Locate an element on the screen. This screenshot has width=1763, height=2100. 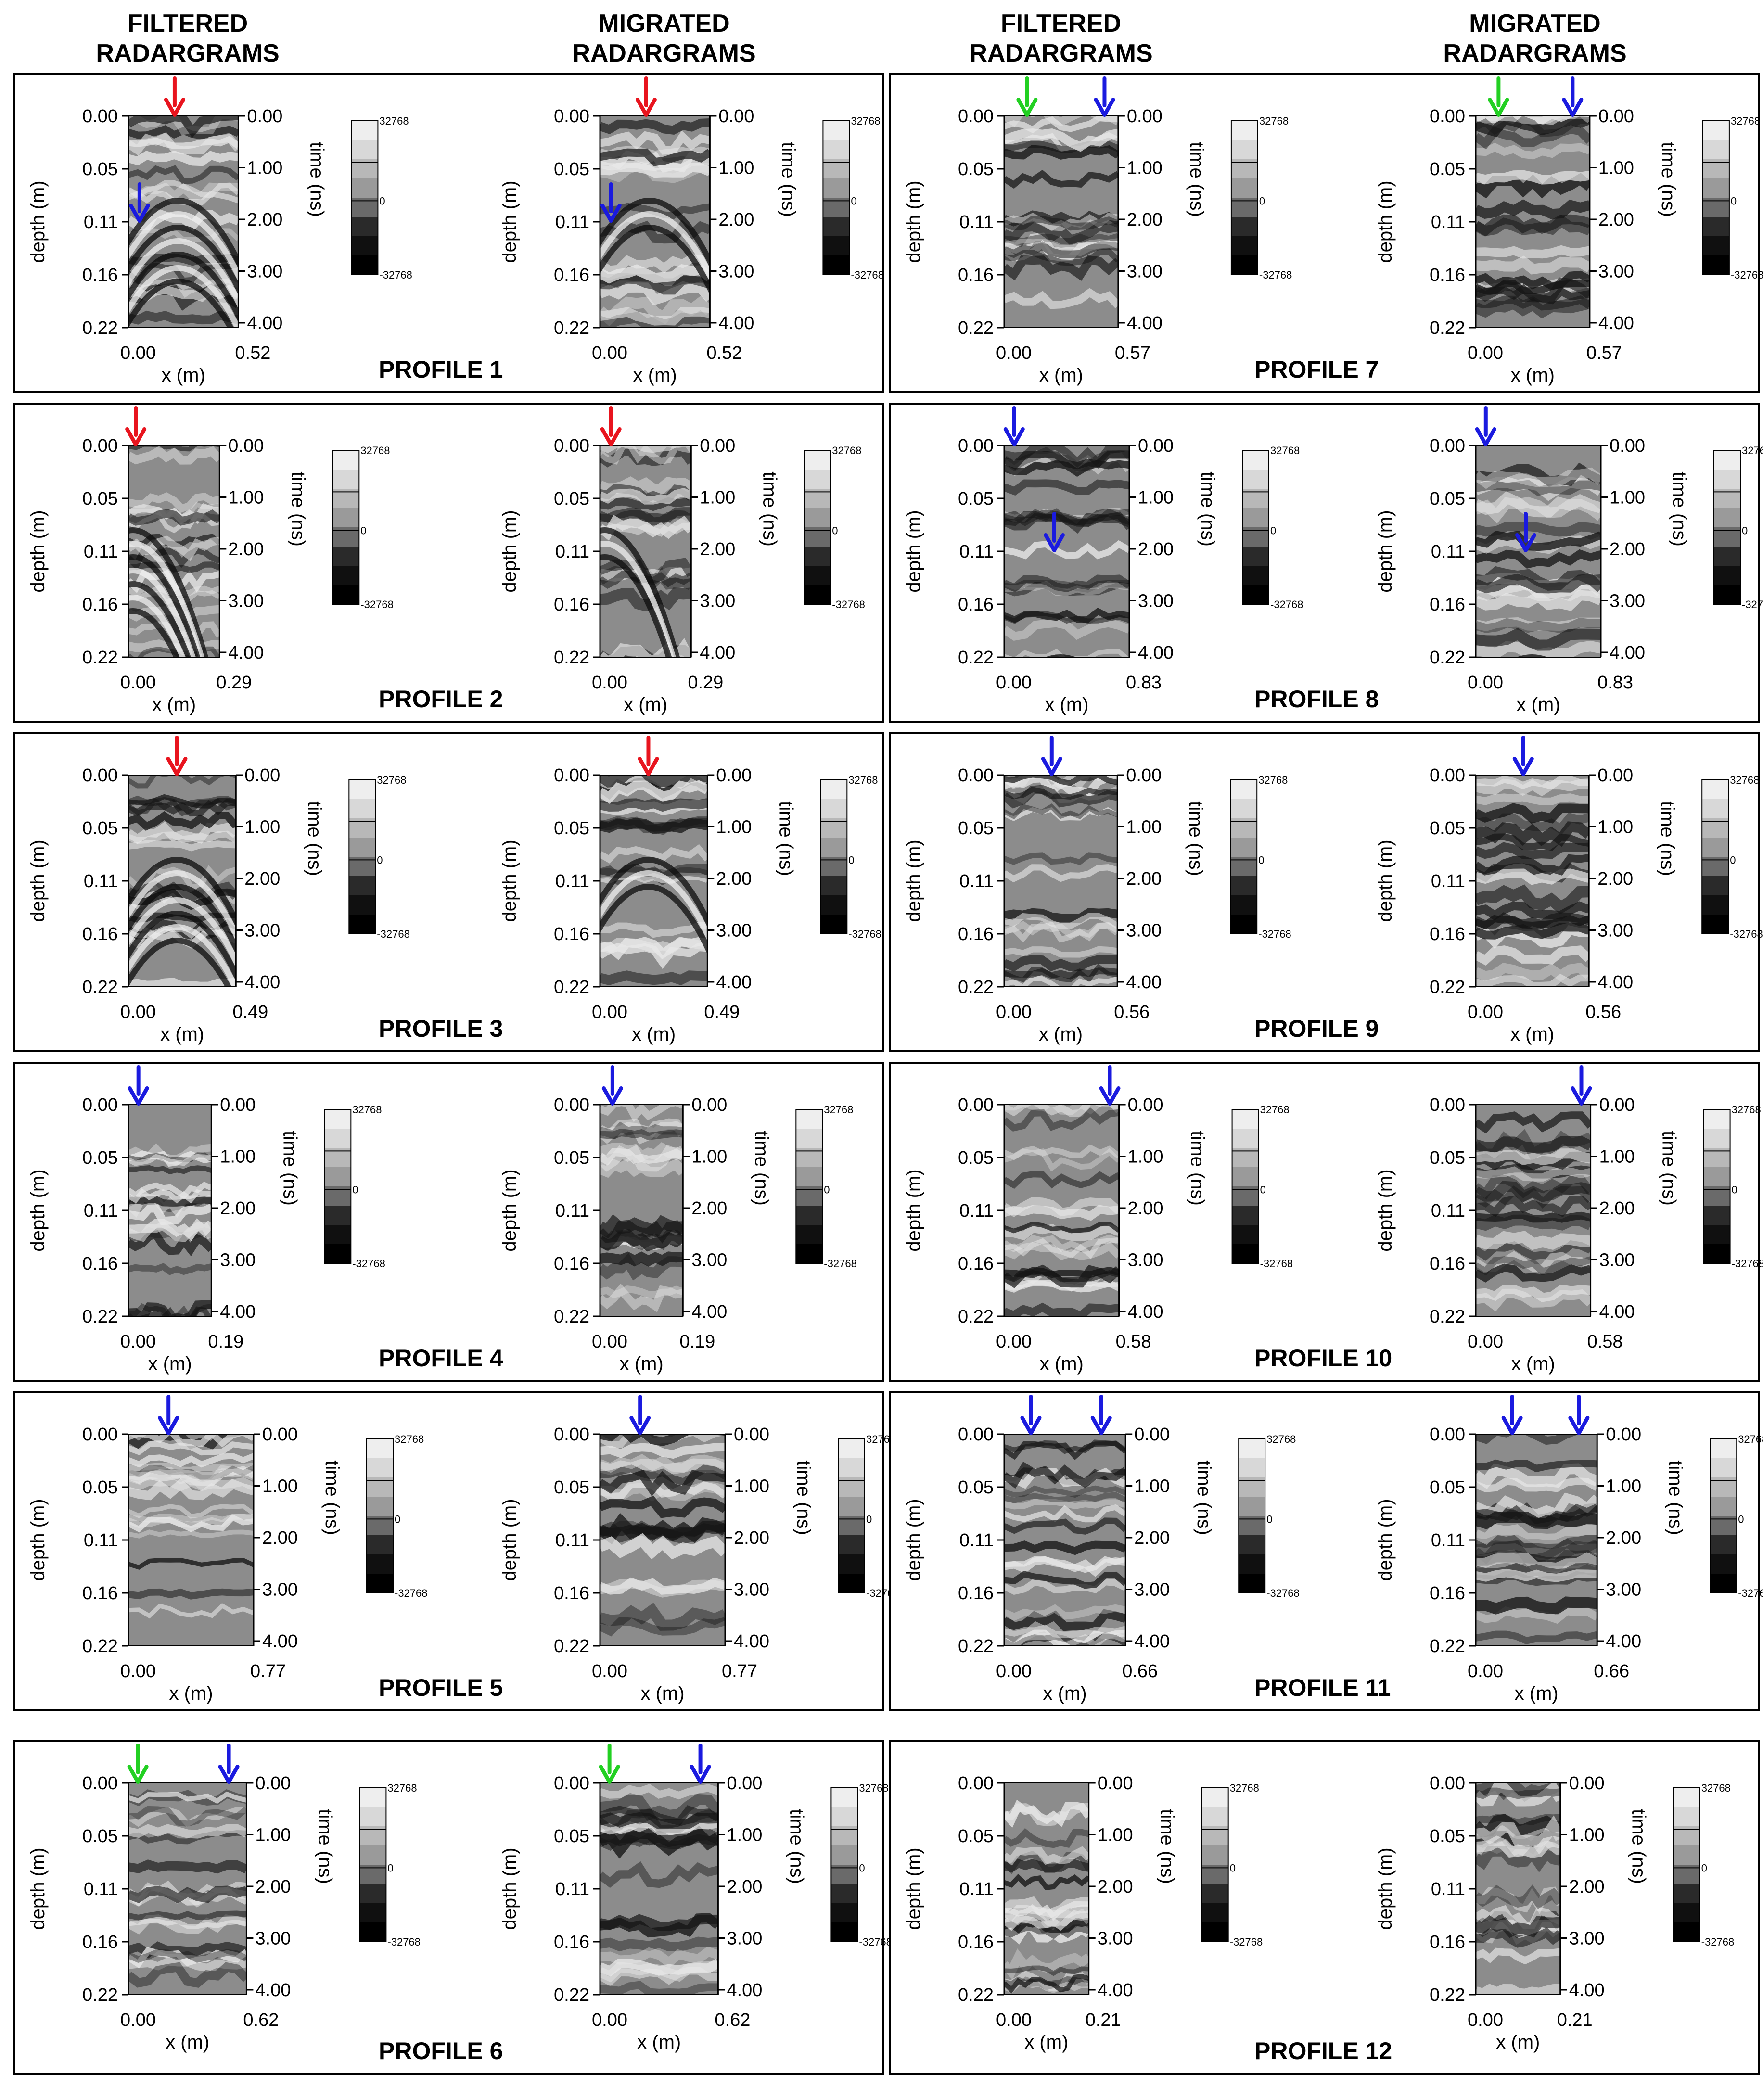
x-max-tick-label: 0.52 is located at coordinates (724, 353).